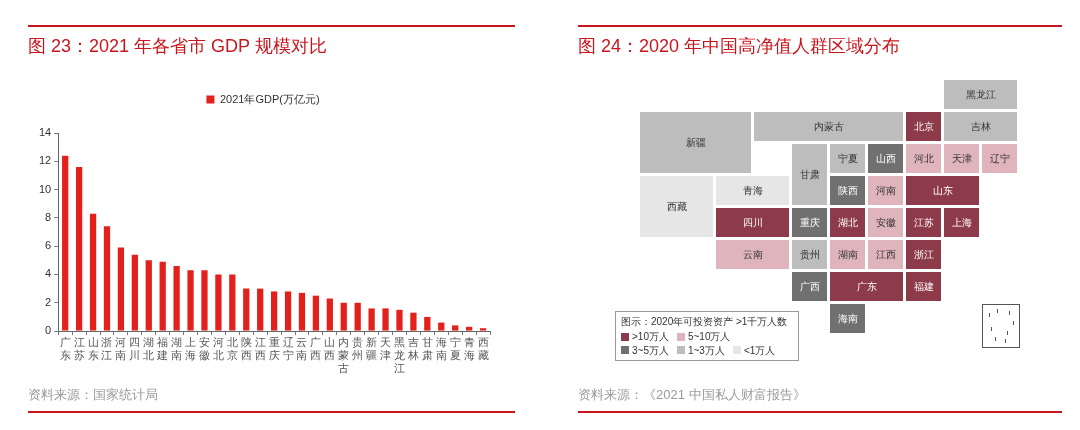  I want to click on category-label: 重庆, so click(809, 222).